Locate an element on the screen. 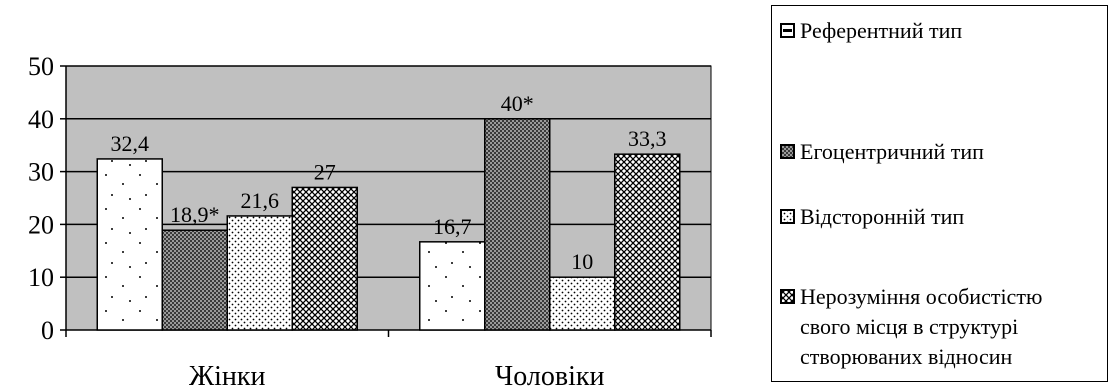  legend-item-detached: Відсторонній тип is located at coordinates (872, 217).